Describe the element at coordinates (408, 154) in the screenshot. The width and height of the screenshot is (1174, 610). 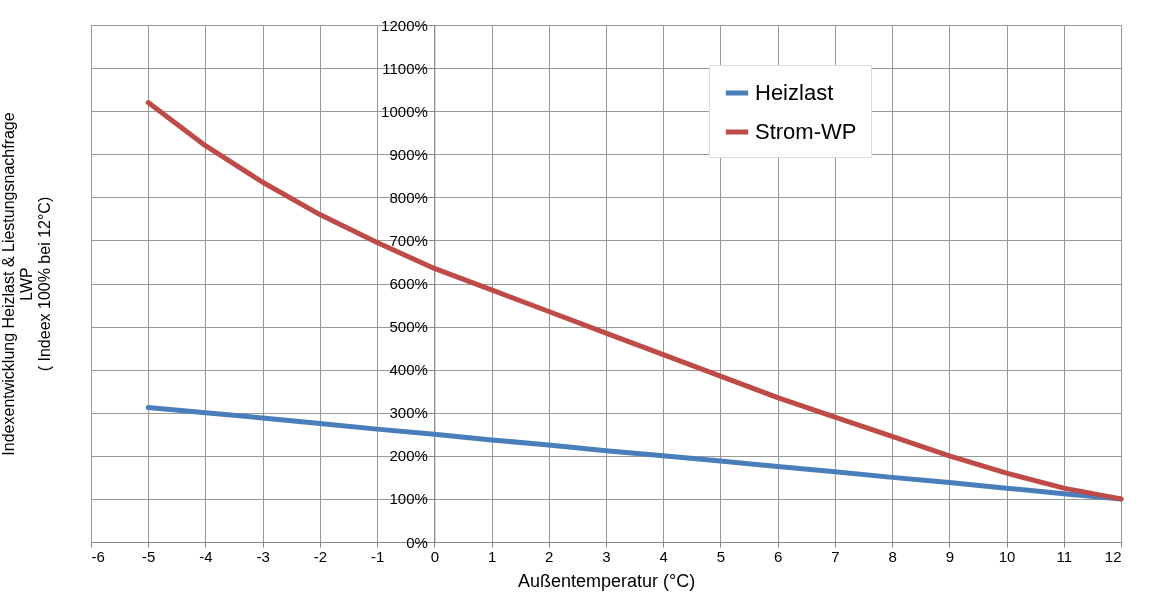
I see `y-tick-label: 900%` at that location.